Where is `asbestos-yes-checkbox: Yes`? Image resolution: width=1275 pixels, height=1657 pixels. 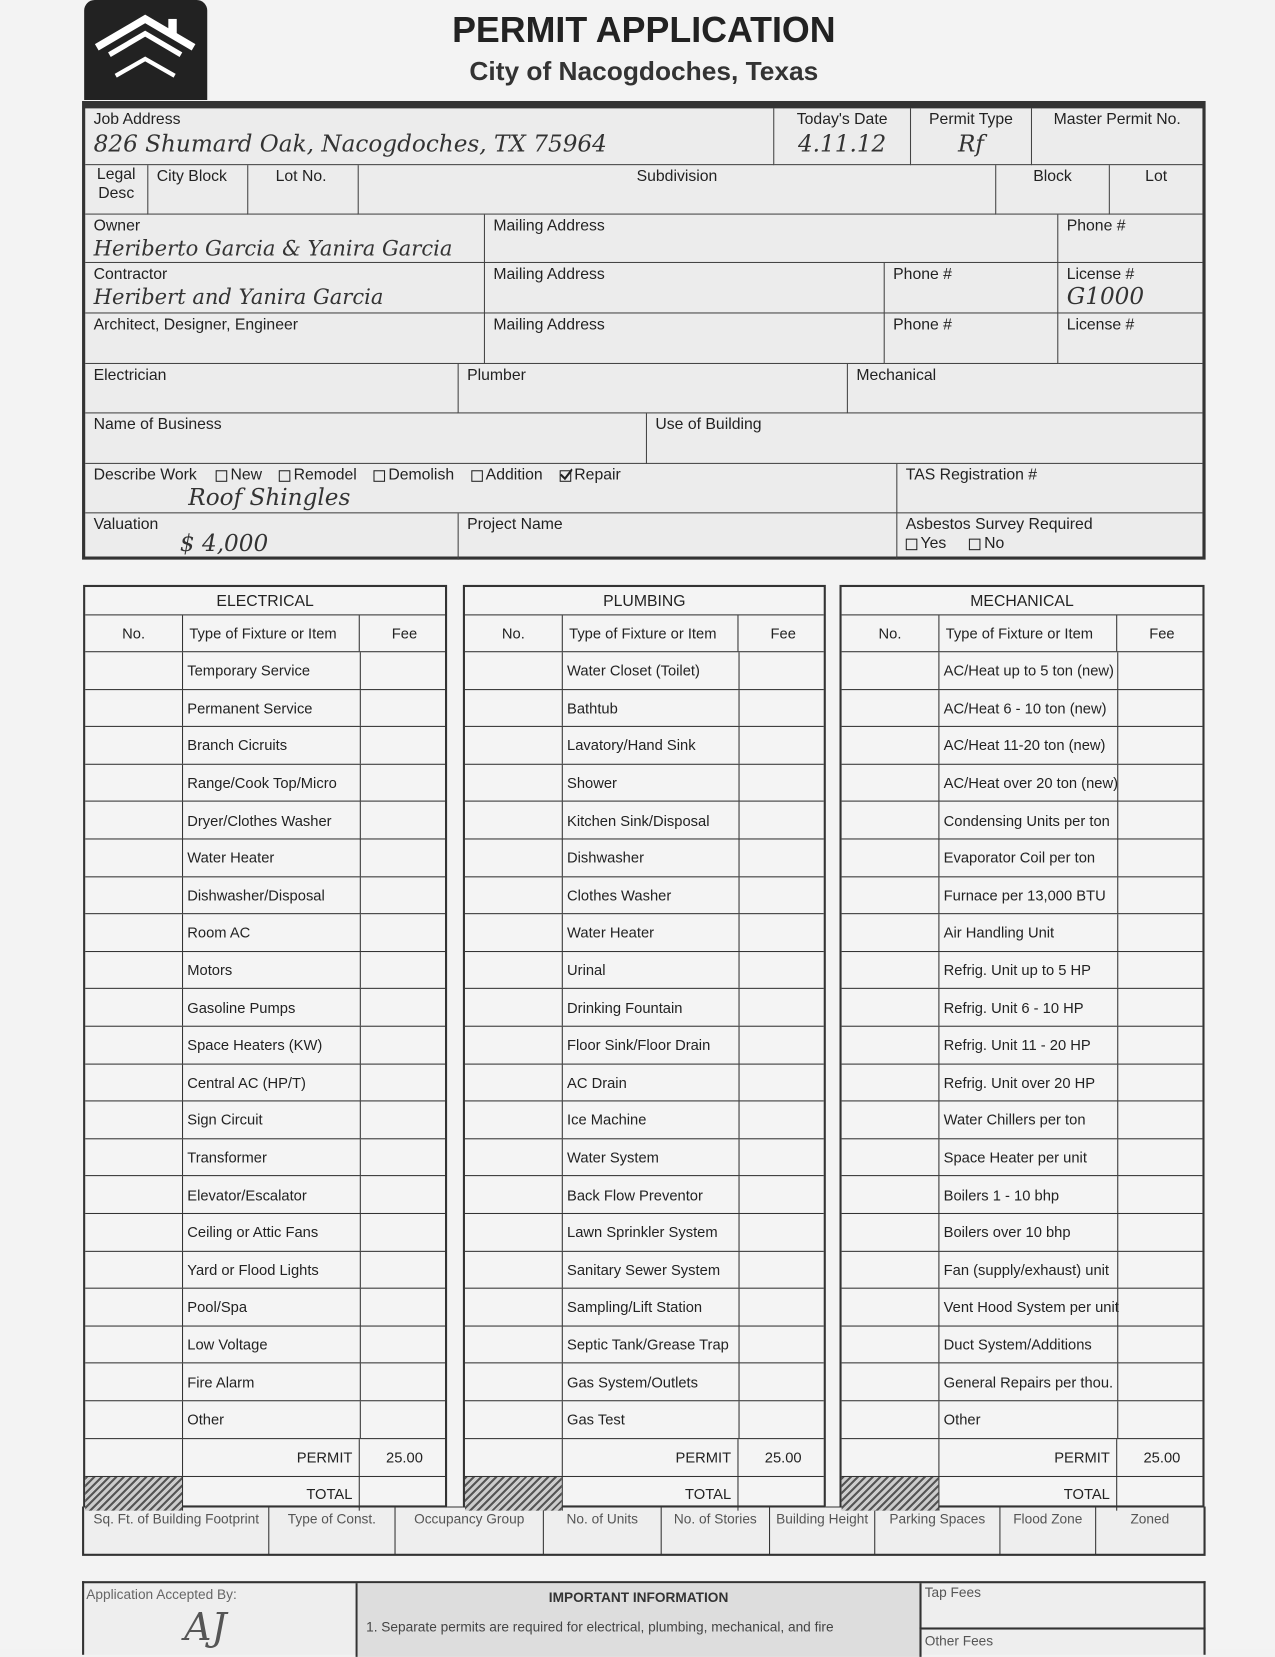 asbestos-yes-checkbox: Yes is located at coordinates (925, 543).